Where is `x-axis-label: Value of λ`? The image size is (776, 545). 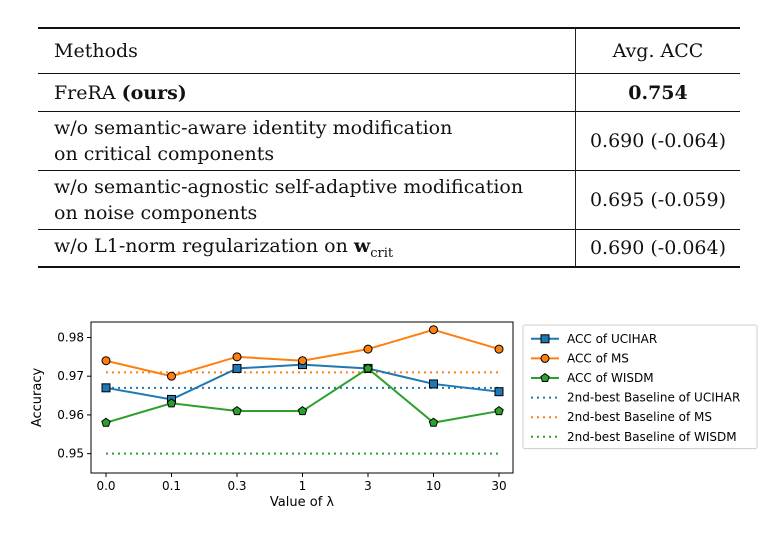 x-axis-label: Value of λ is located at coordinates (302, 502).